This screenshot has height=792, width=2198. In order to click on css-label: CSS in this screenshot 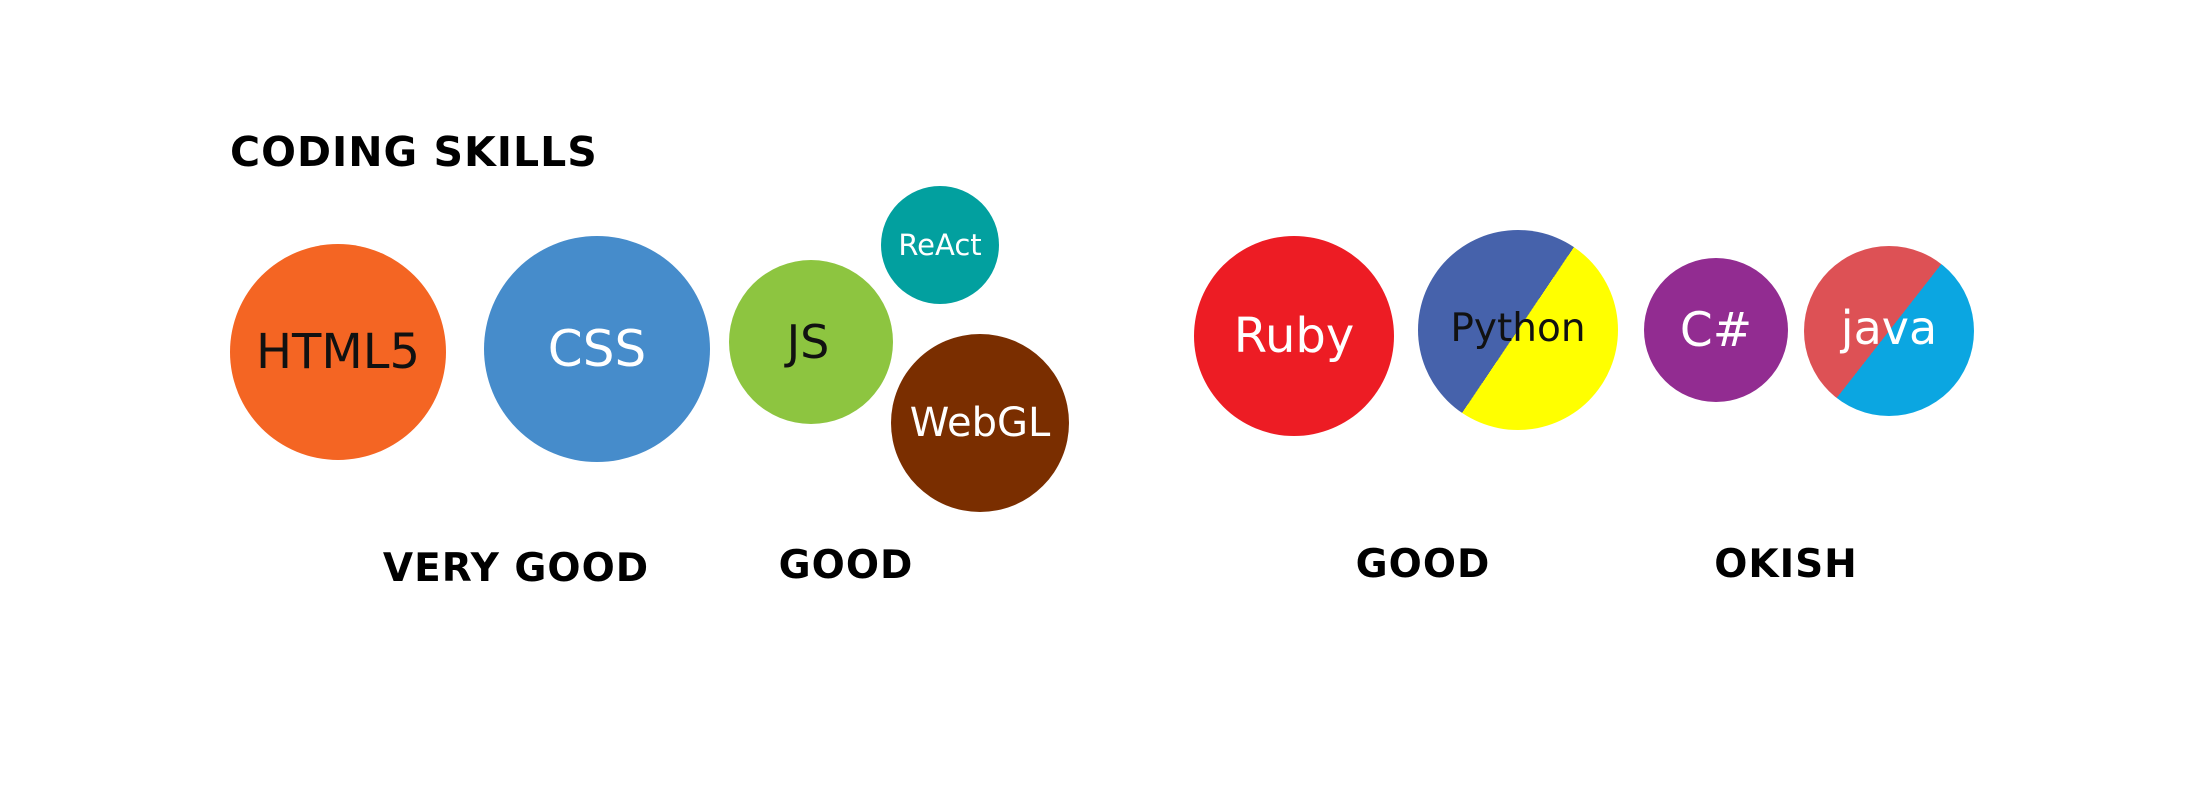, I will do `click(597, 349)`.